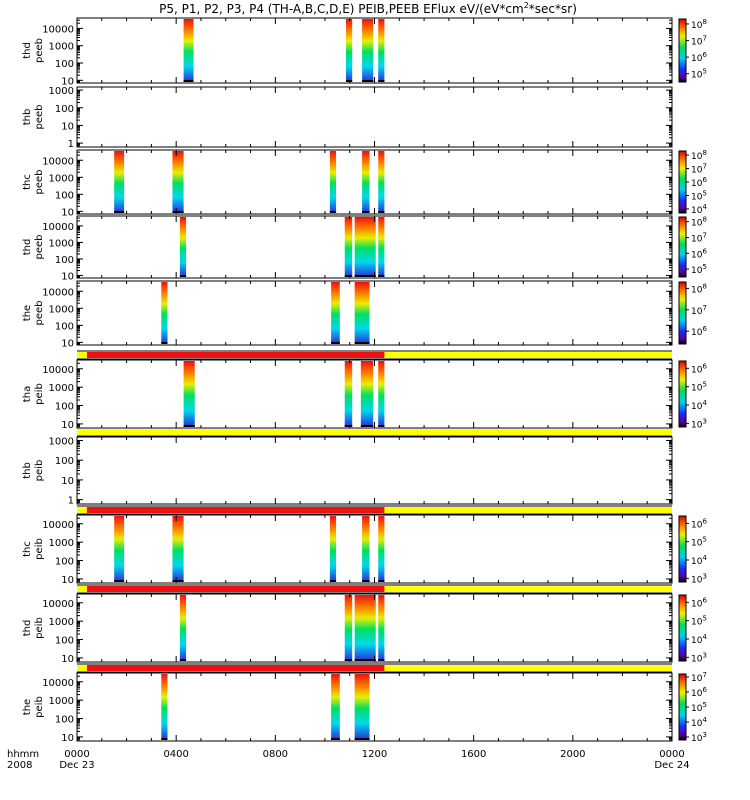 The height and width of the screenshot is (800, 750). What do you see at coordinates (473, 754) in the screenshot?
I see `time-tick-label: 1600` at bounding box center [473, 754].